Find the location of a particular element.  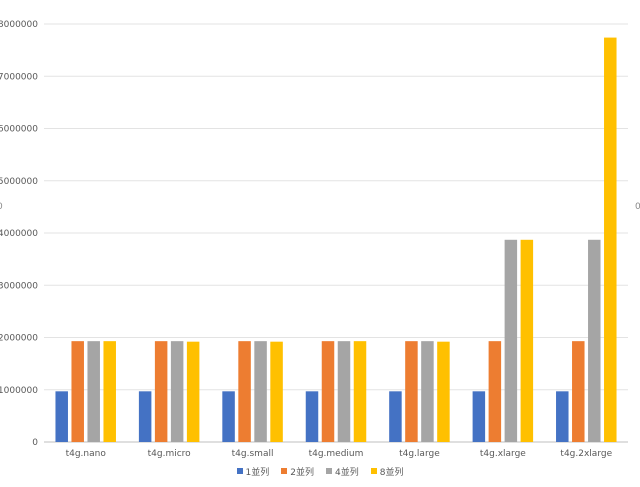

x-tick-label: t4g.small is located at coordinates (253, 454).